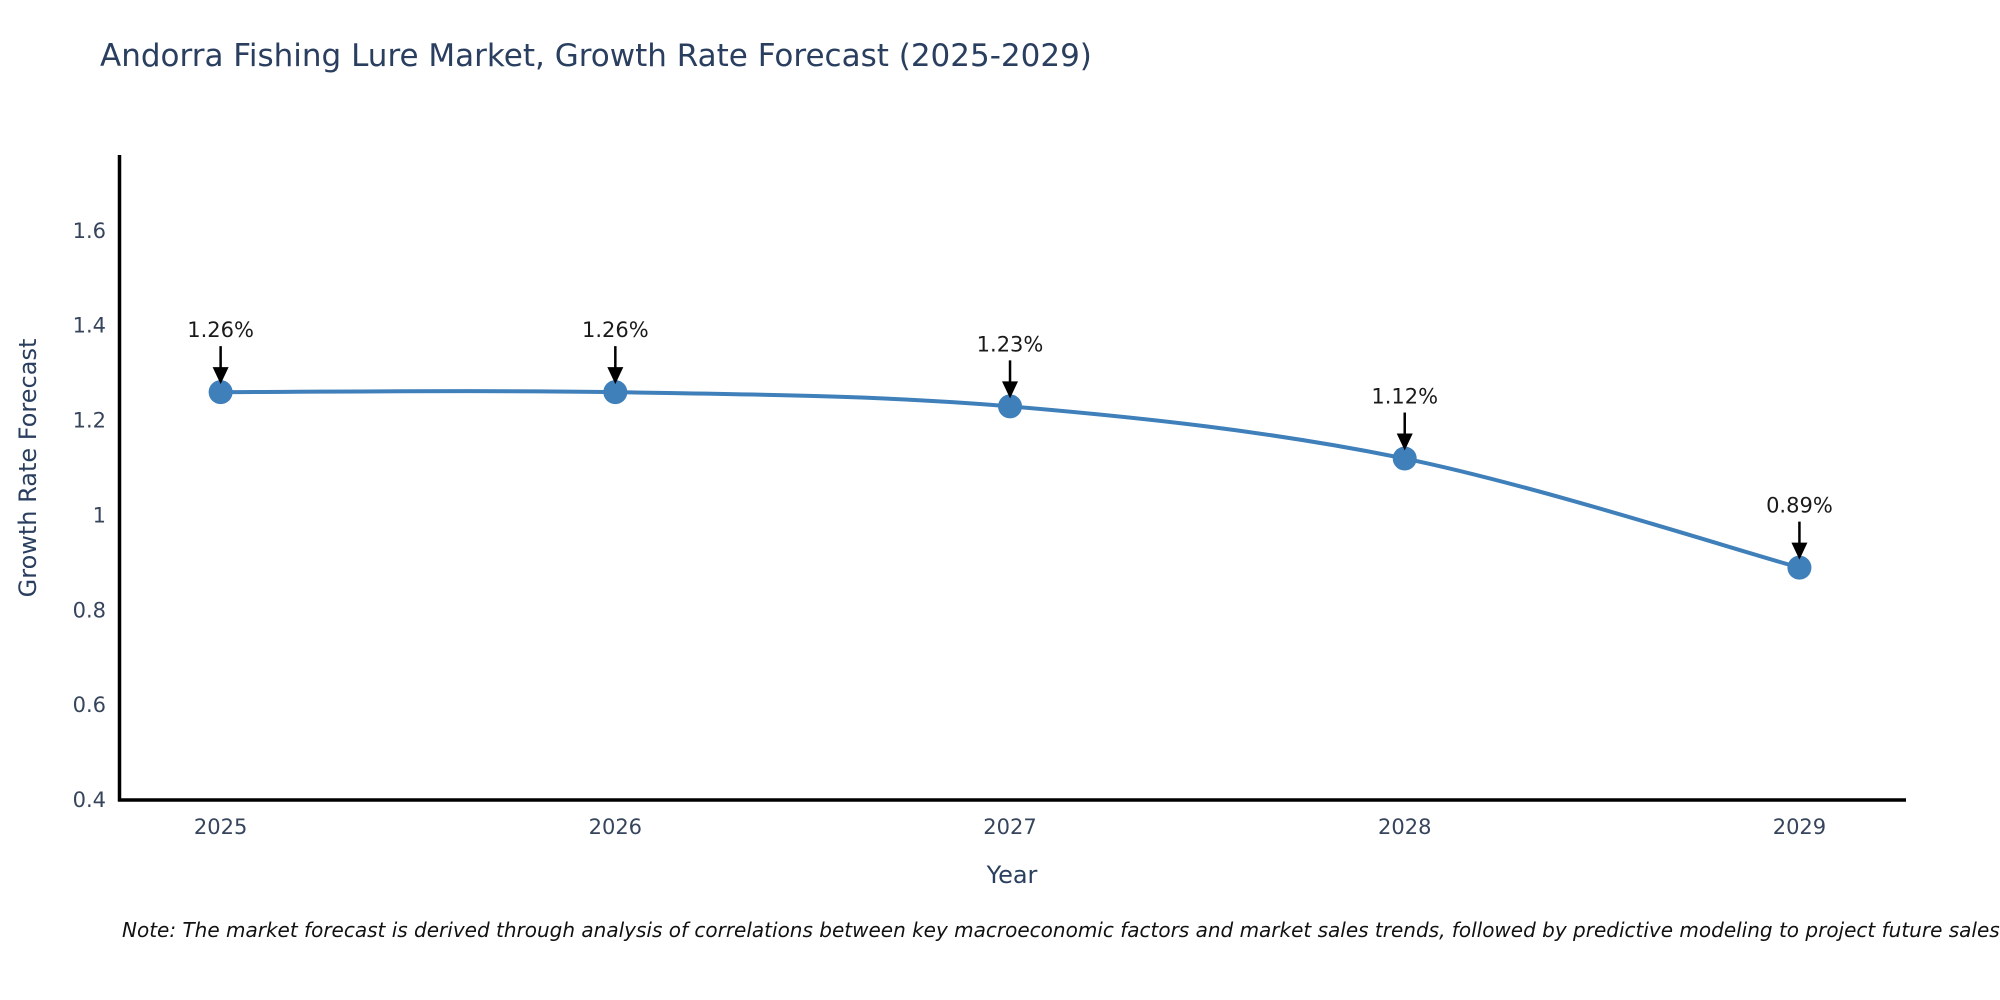 This screenshot has height=1000, width=2000. Describe the element at coordinates (1799, 506) in the screenshot. I see `point-annotation-label: 0.89%` at that location.